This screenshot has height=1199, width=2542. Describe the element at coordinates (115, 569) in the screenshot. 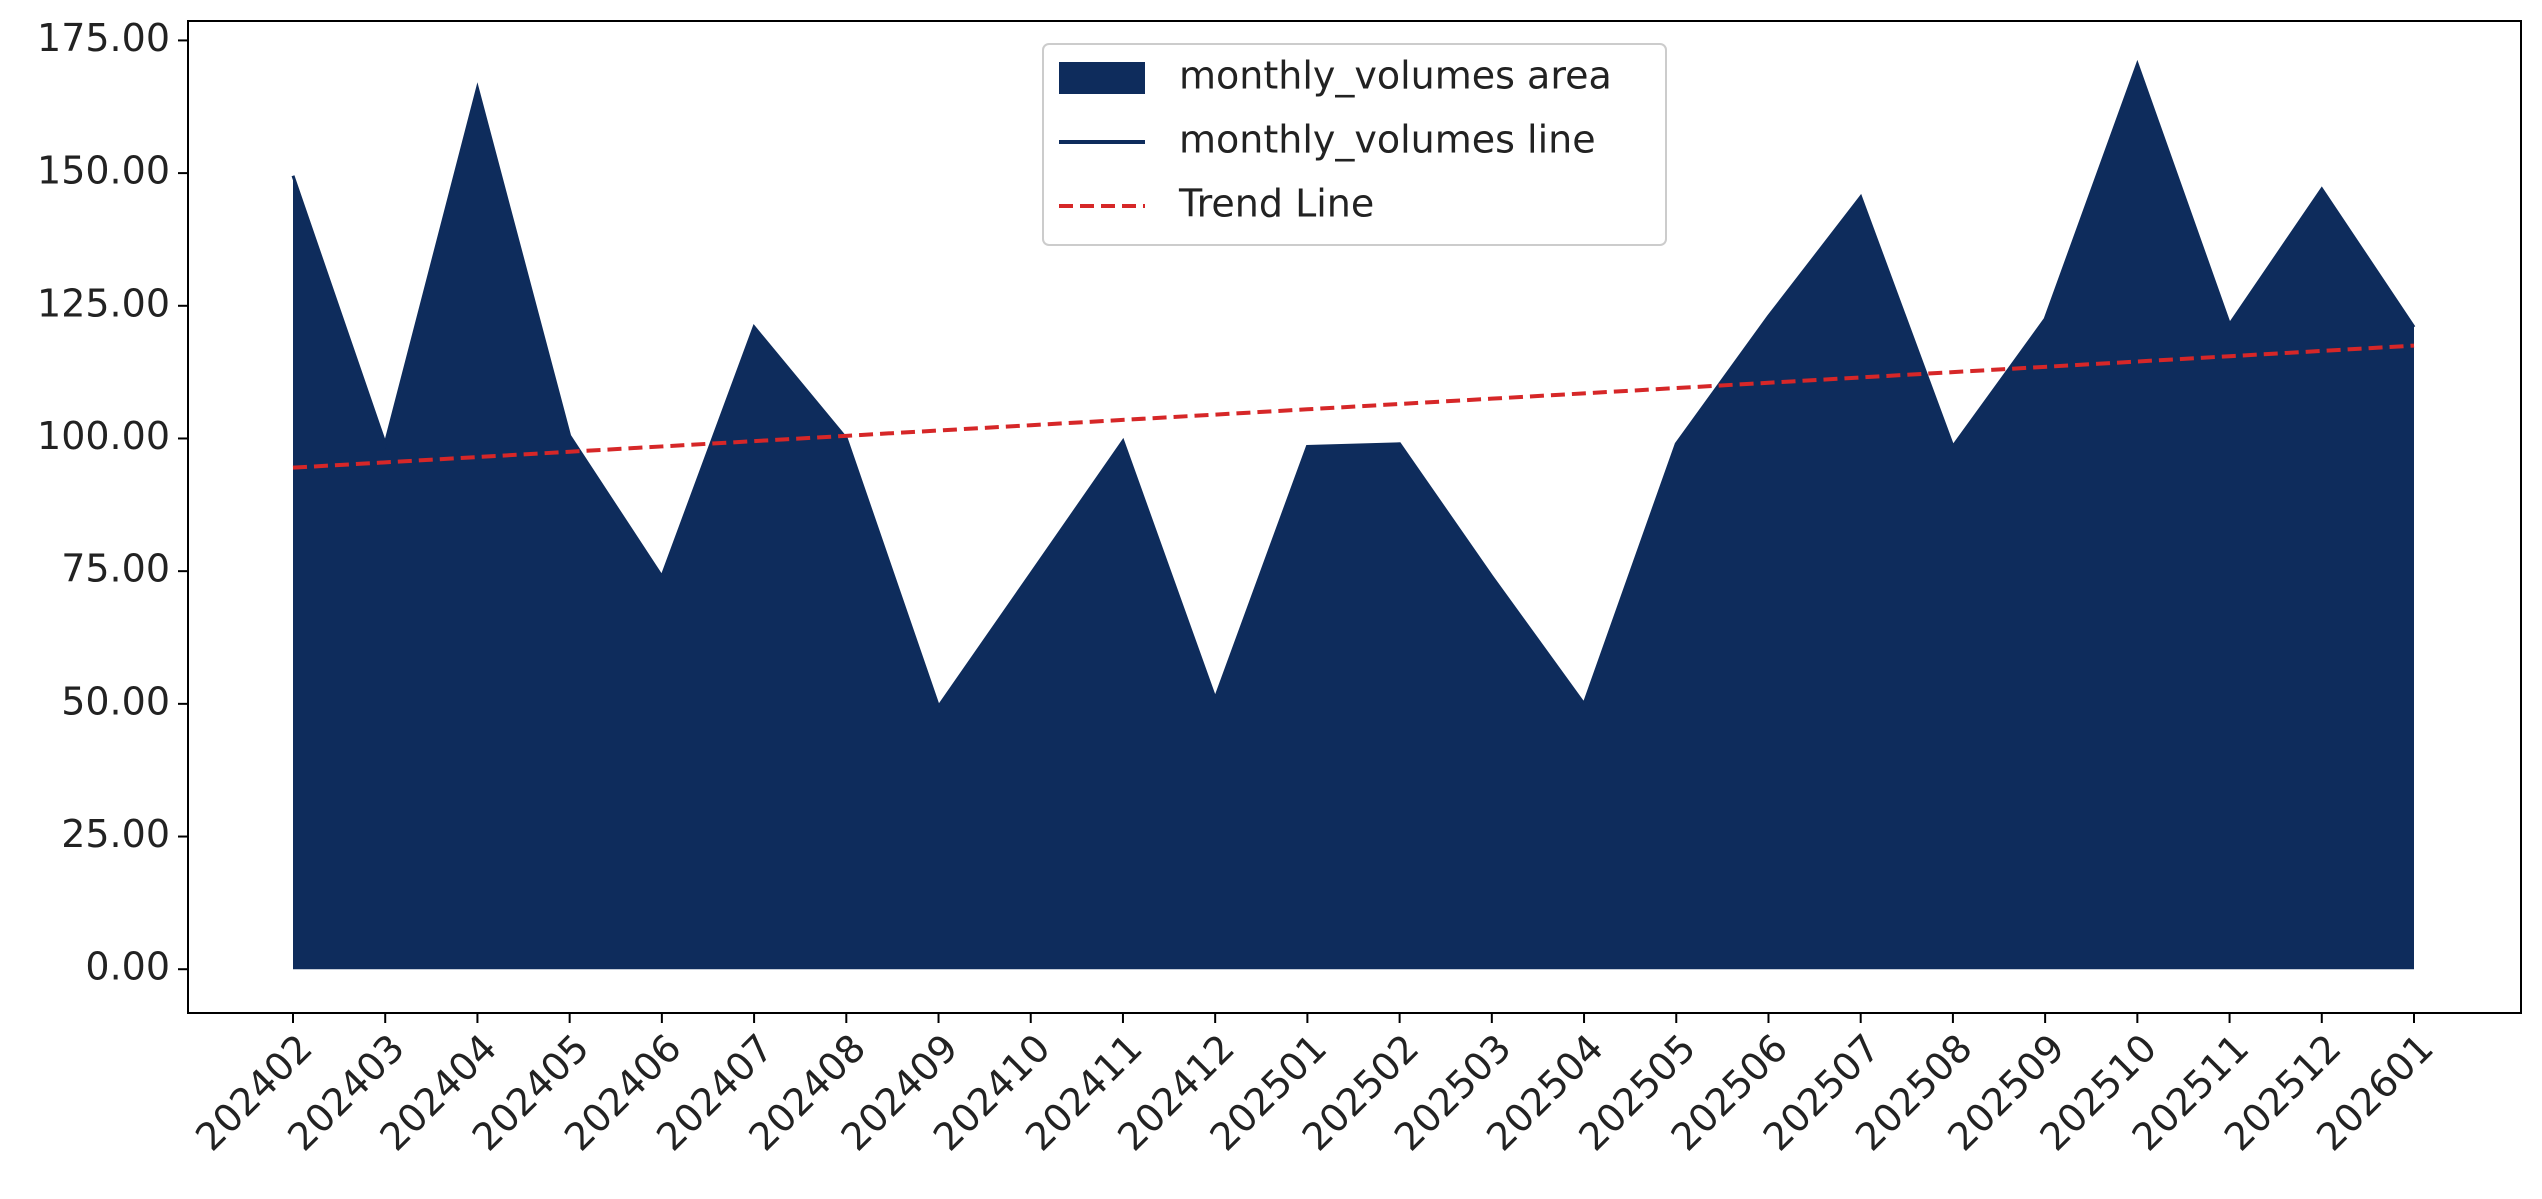

I see `y-tick-label: 75.00` at that location.